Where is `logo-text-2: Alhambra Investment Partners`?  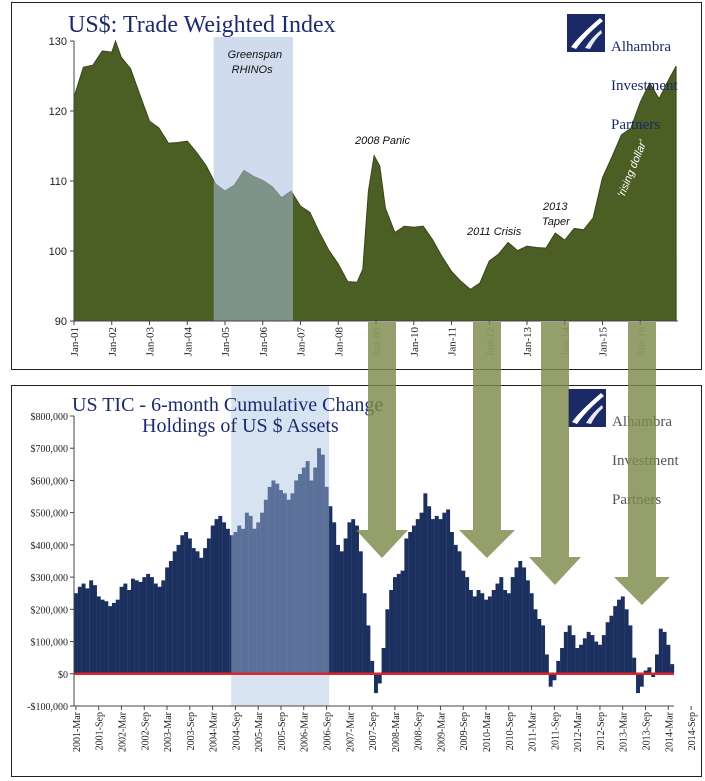
logo-text-2: Alhambra Investment Partners is located at coordinates (645, 461).